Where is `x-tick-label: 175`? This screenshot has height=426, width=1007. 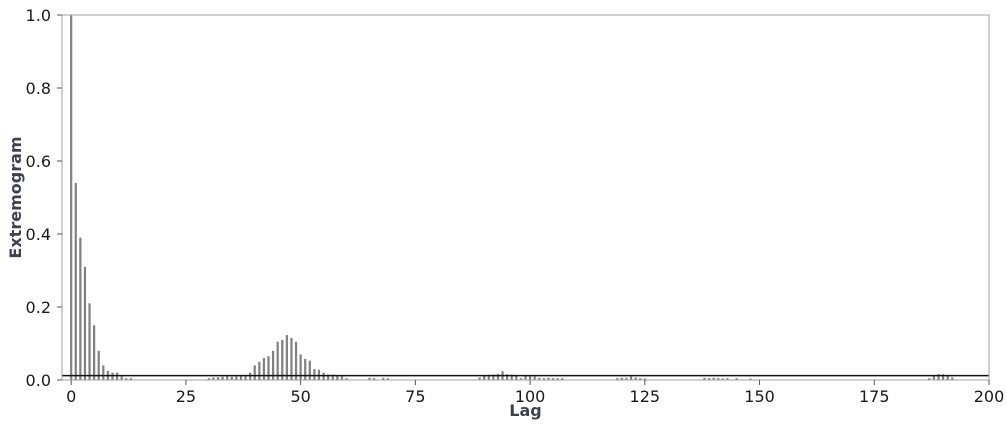 x-tick-label: 175 is located at coordinates (874, 396).